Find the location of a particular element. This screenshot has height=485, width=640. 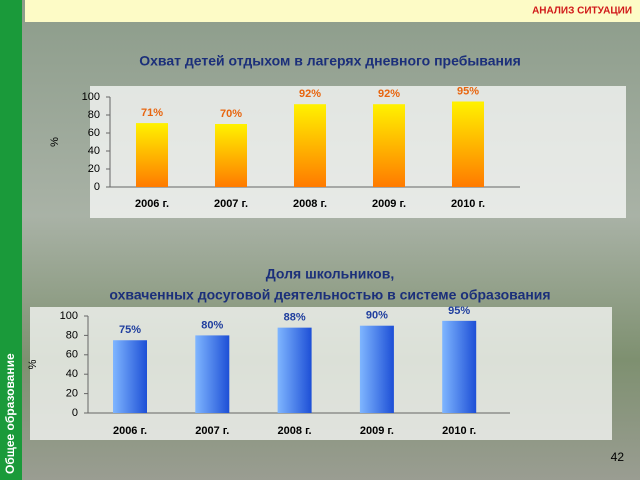

chart-title: Доля школьников, is located at coordinates (330, 274).